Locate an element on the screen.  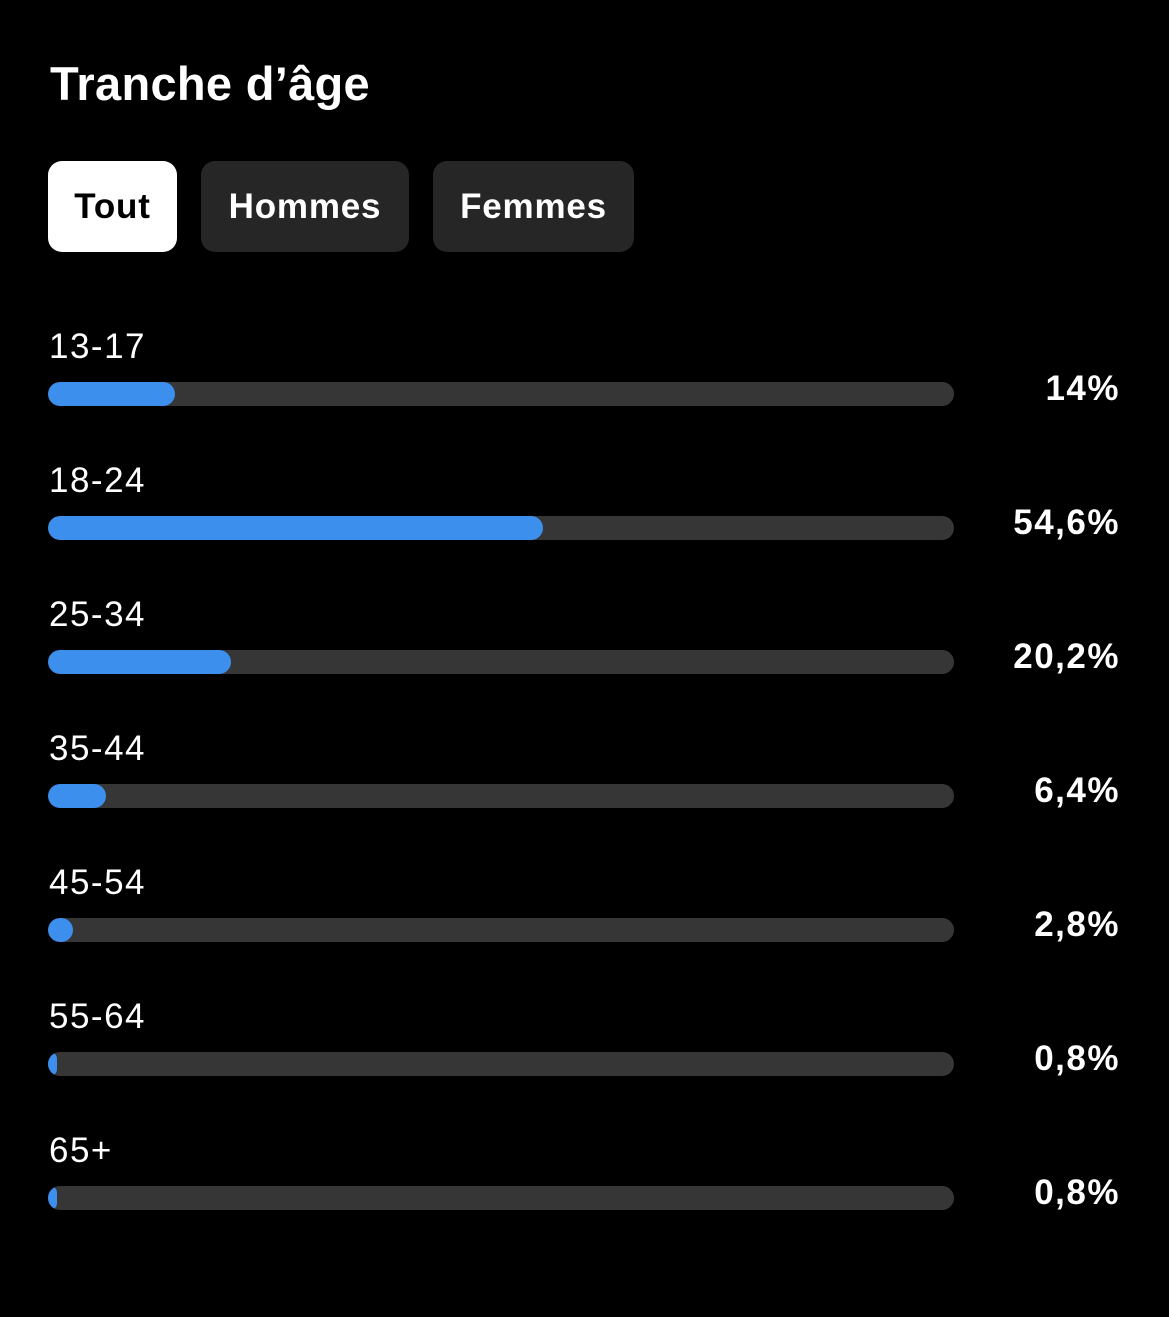
age-row: 13-17 14% is located at coordinates (584, 394).